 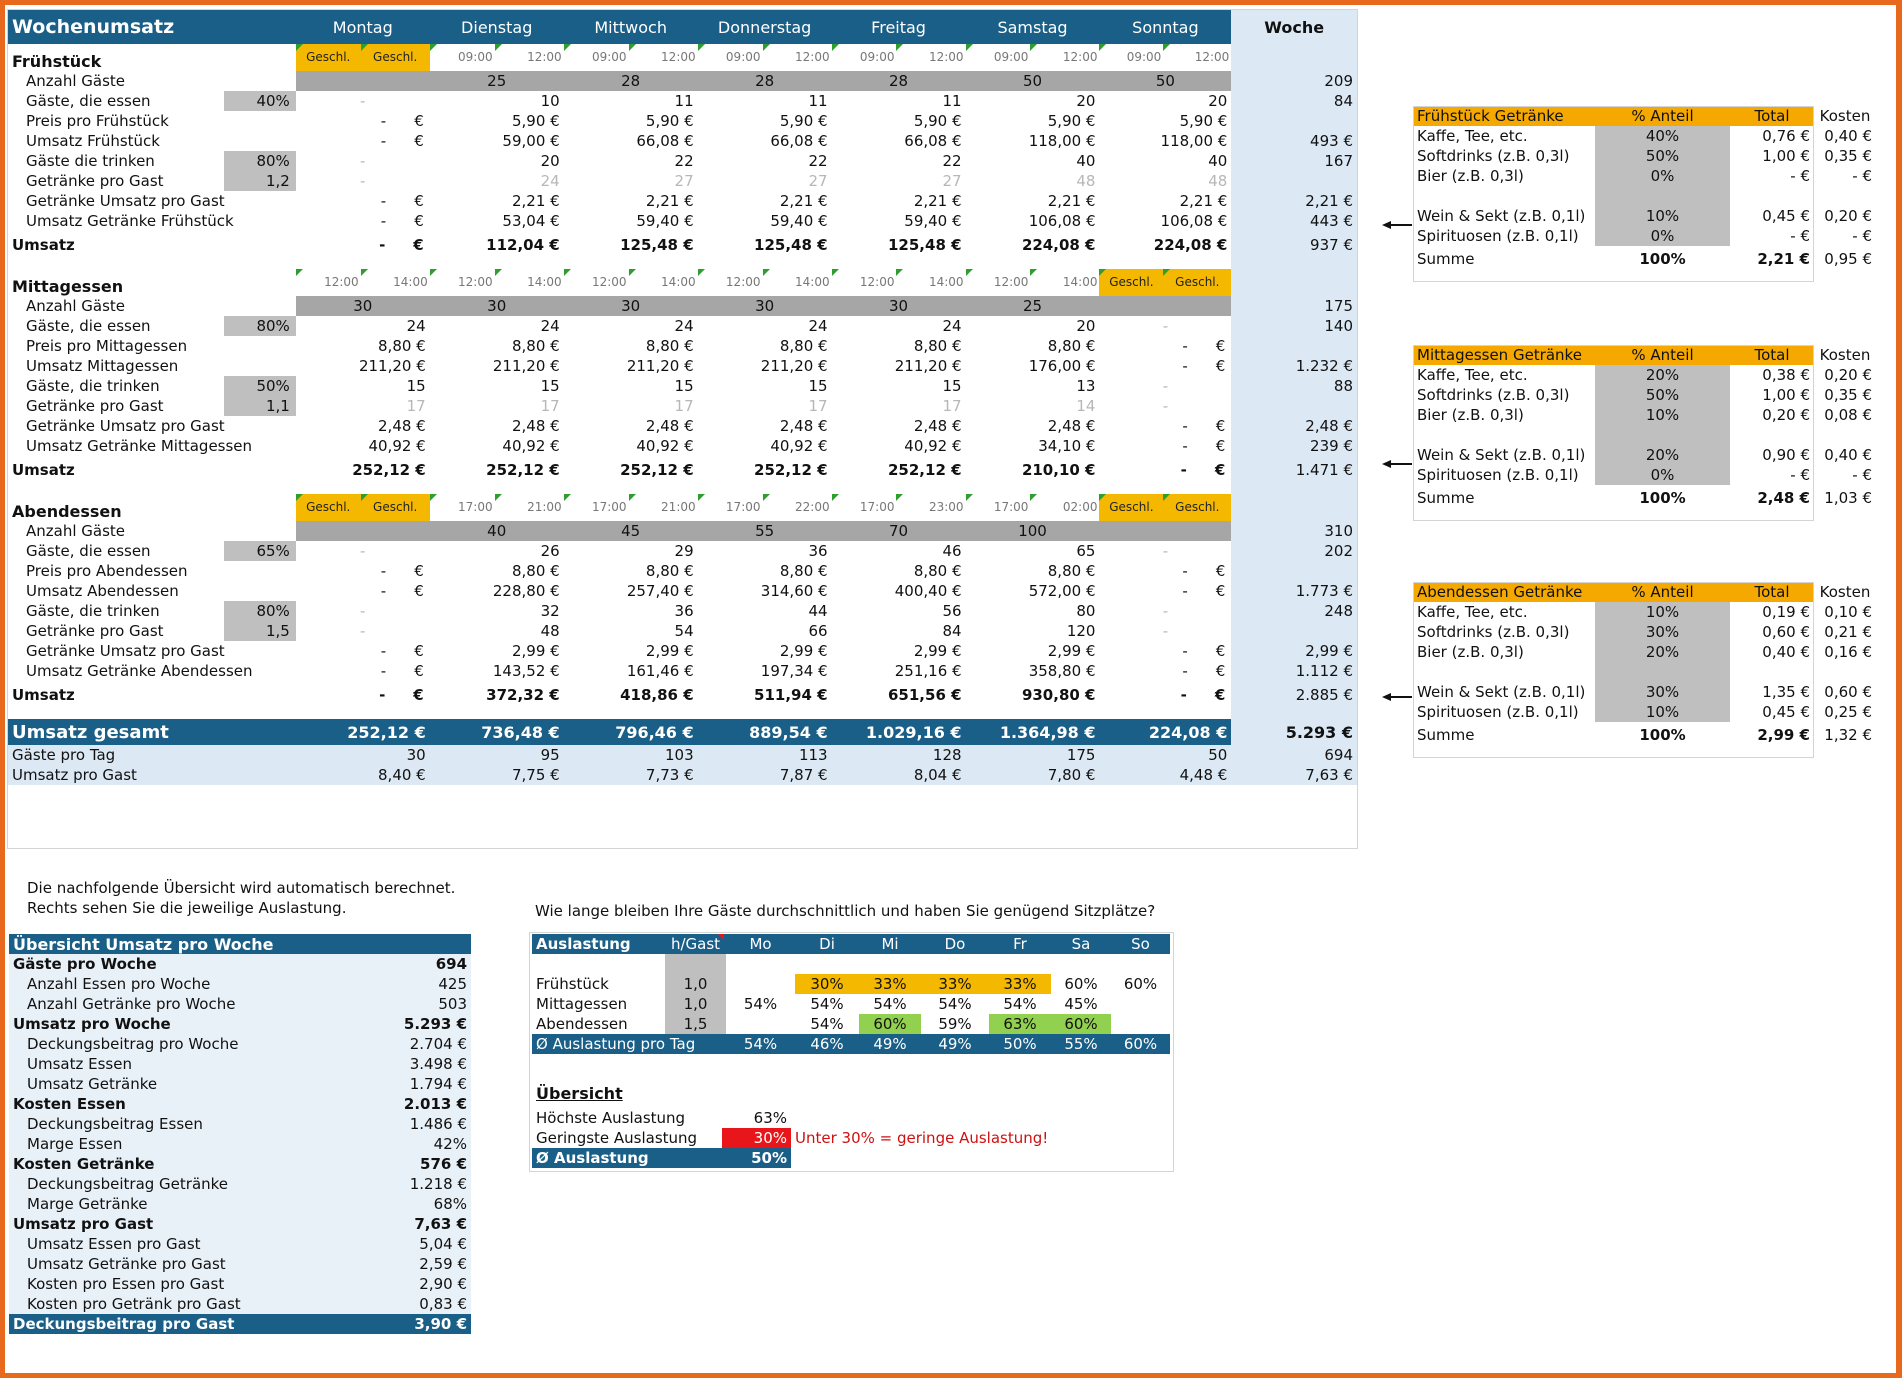 What do you see at coordinates (259, 181) in the screenshot?
I see `percent-input: 1,2` at bounding box center [259, 181].